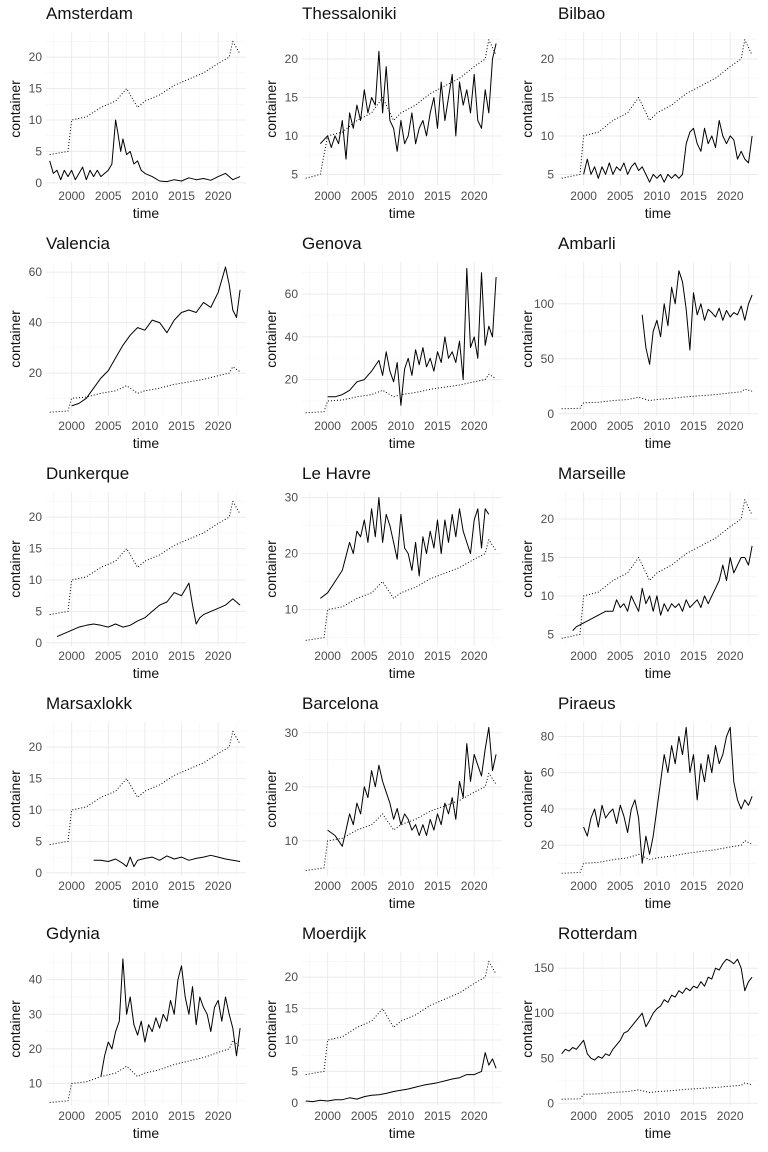 Image resolution: width=768 pixels, height=1152 pixels. I want to click on panel-title: Genova, so click(332, 243).